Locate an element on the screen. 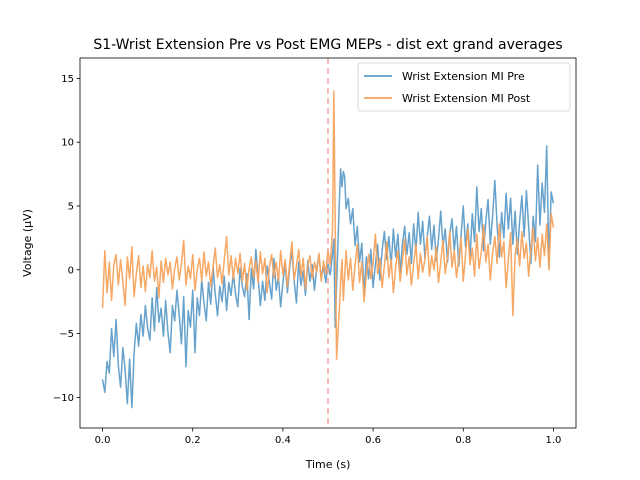 The image size is (640, 480). y-axis-label: Voltage (µV) is located at coordinates (27, 243).